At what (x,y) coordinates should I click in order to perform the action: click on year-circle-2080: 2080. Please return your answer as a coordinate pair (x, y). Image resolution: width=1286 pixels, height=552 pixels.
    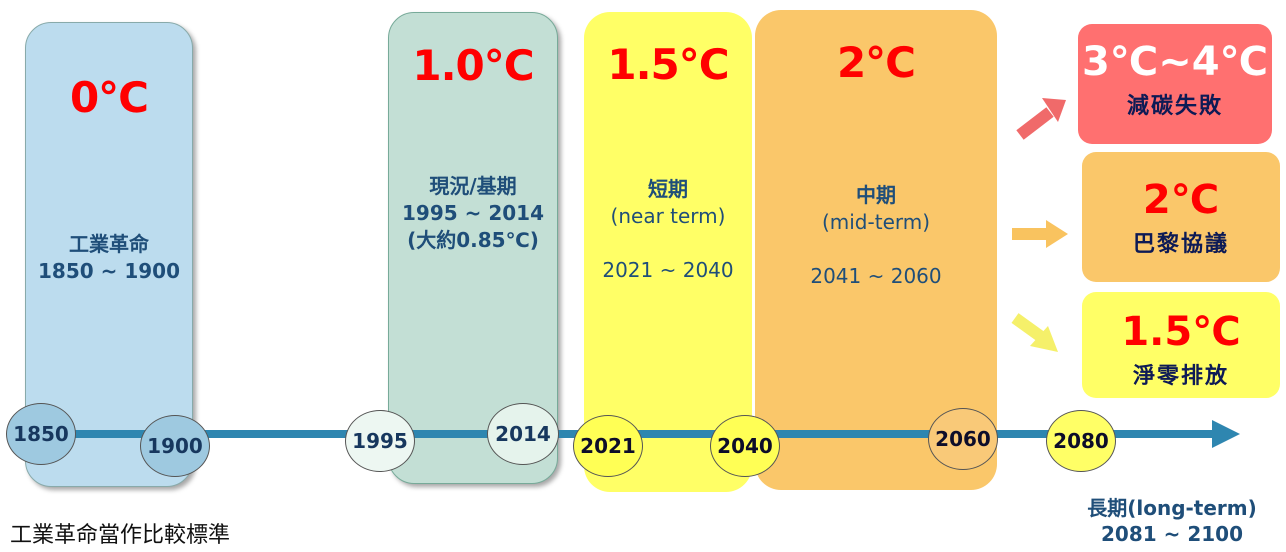
    Looking at the image, I should click on (1081, 441).